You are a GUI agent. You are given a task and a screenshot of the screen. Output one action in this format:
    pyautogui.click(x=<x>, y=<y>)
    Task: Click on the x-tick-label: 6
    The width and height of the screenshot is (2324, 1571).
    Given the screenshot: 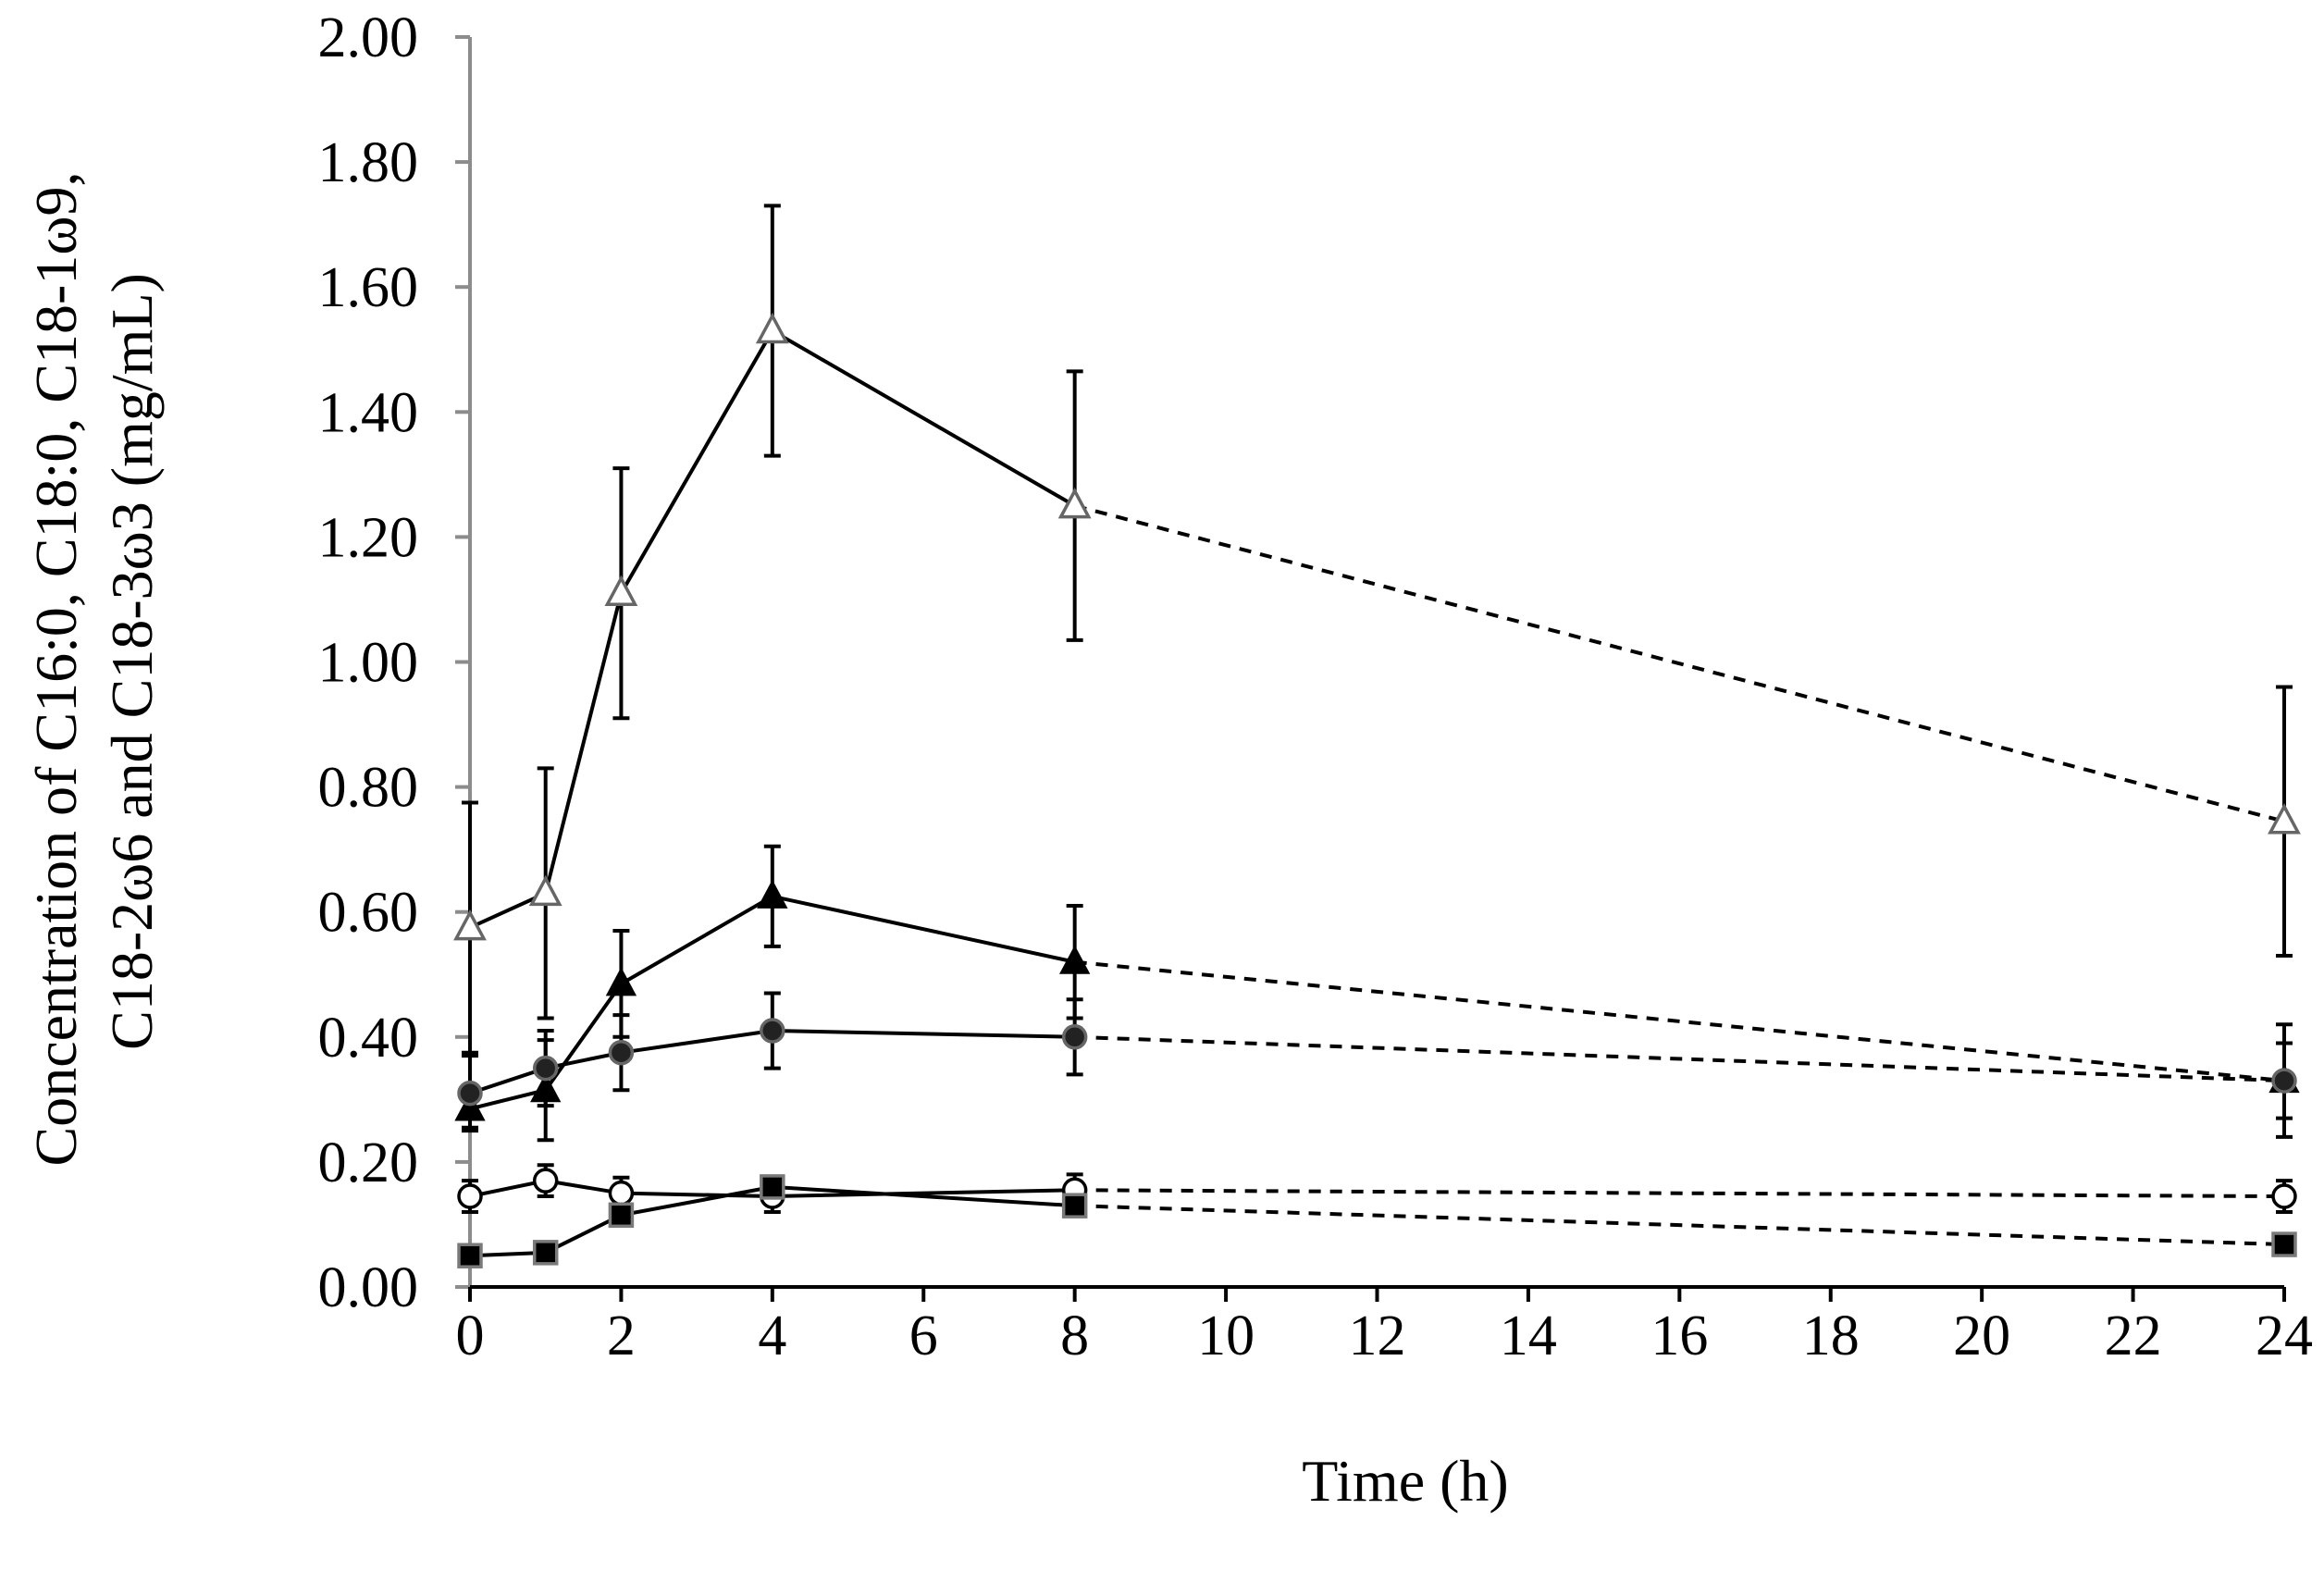 What is the action you would take?
    pyautogui.click(x=923, y=1336)
    